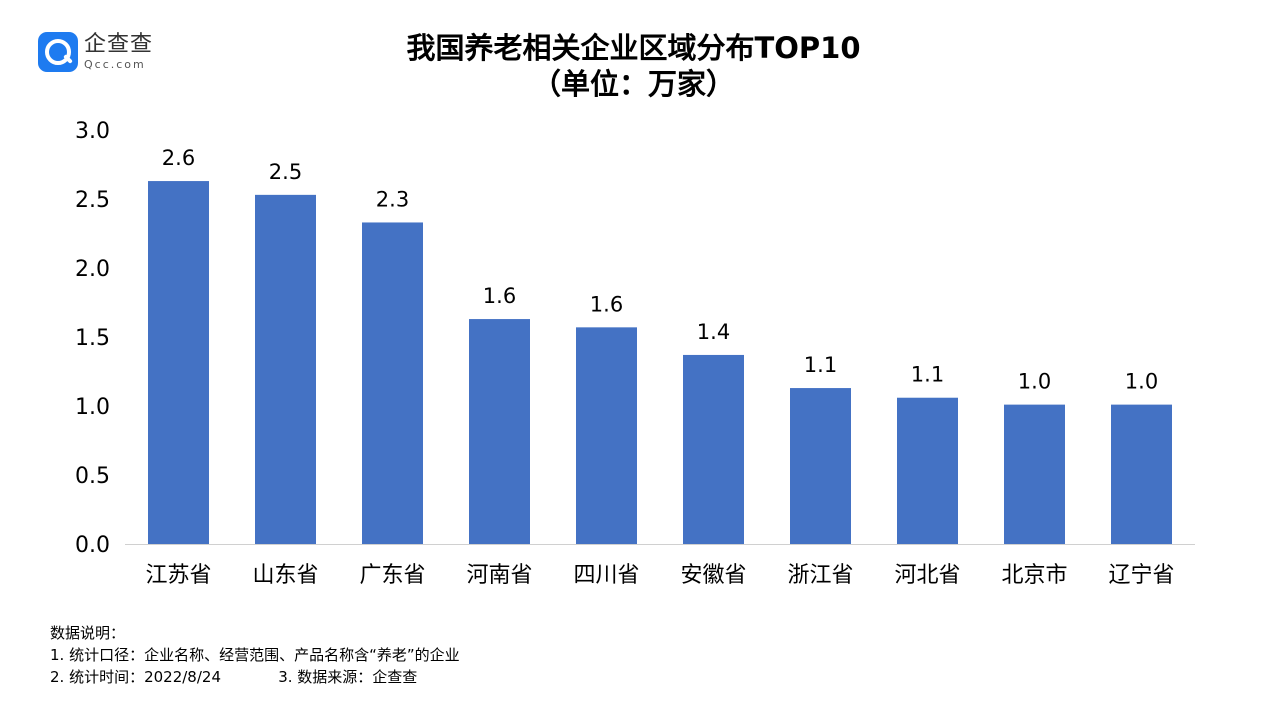 This screenshot has height=713, width=1267. I want to click on data-label: 1.4, so click(713, 332).